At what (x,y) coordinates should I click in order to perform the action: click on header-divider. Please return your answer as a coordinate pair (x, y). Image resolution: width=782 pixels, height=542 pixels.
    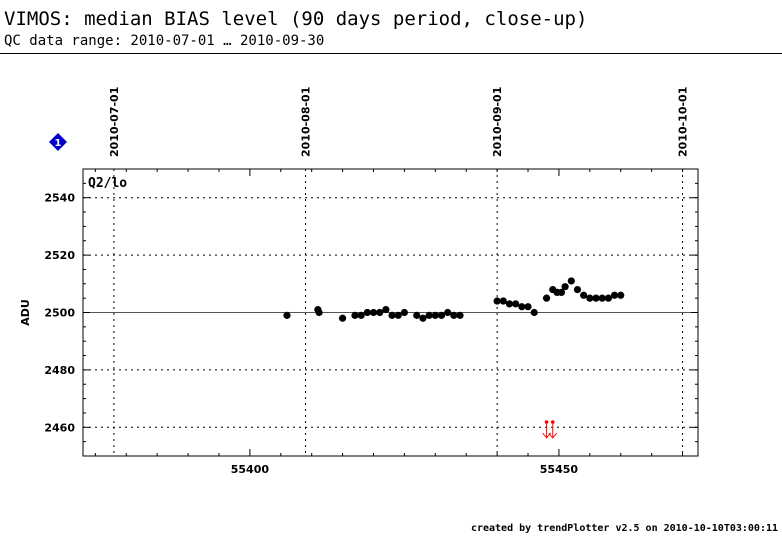
    Looking at the image, I should click on (391, 53).